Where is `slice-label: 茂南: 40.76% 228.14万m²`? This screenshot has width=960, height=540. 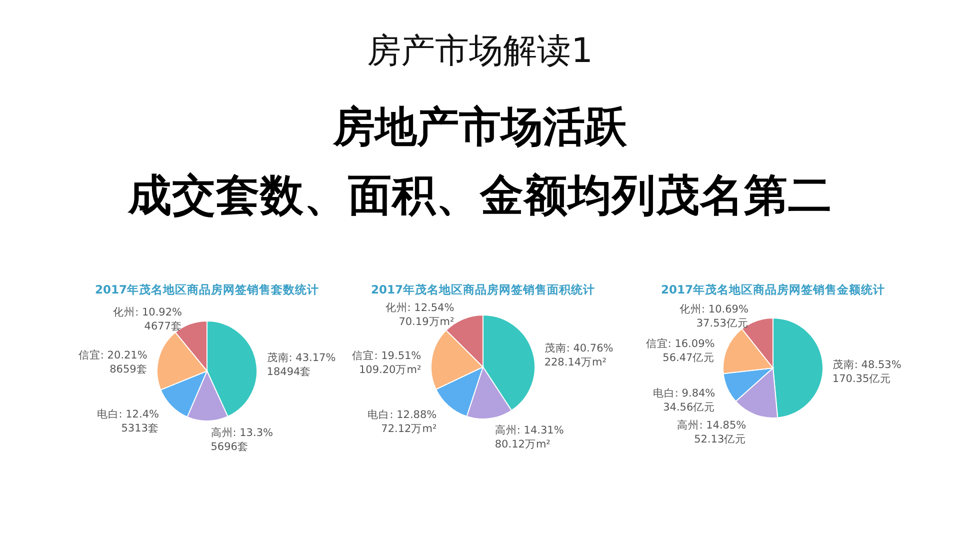
slice-label: 茂南: 40.76% 228.14万m² is located at coordinates (579, 355).